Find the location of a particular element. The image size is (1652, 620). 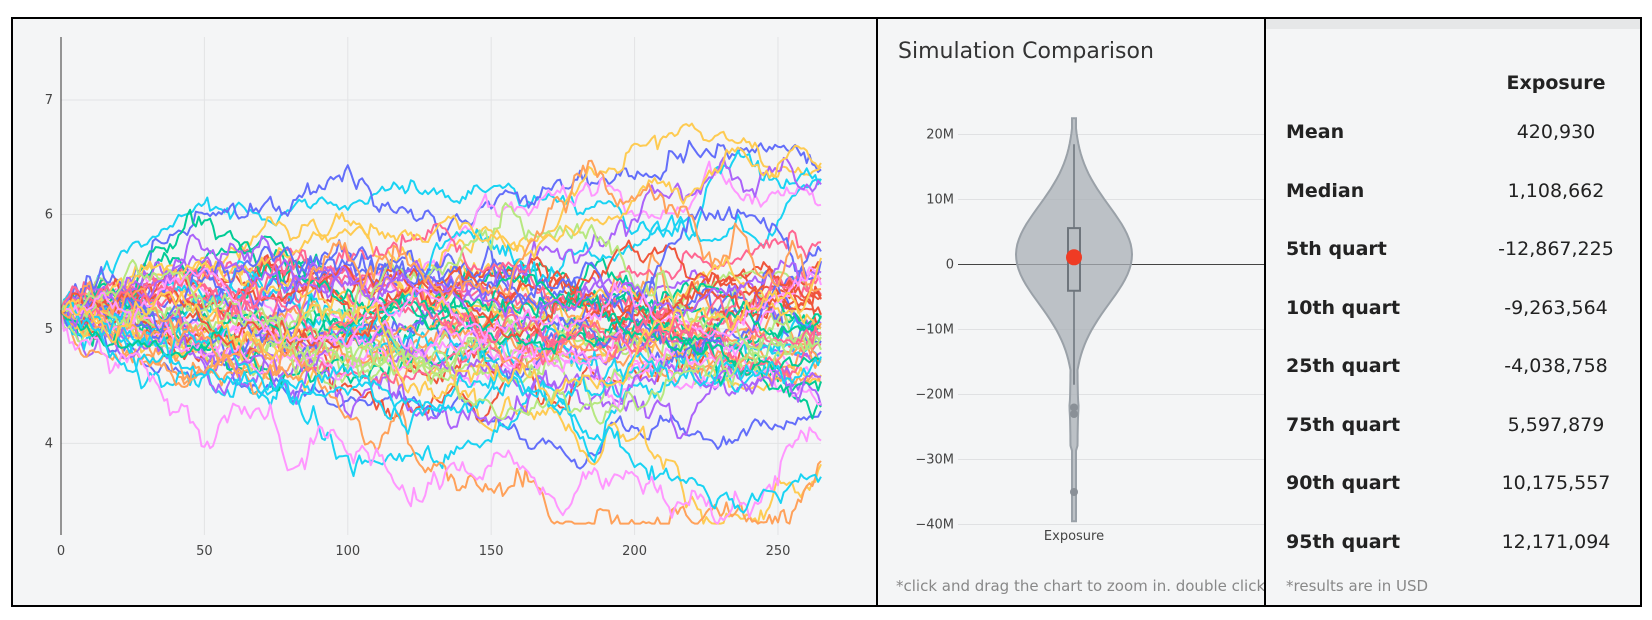

panel-header-bar is located at coordinates (1453, 24).